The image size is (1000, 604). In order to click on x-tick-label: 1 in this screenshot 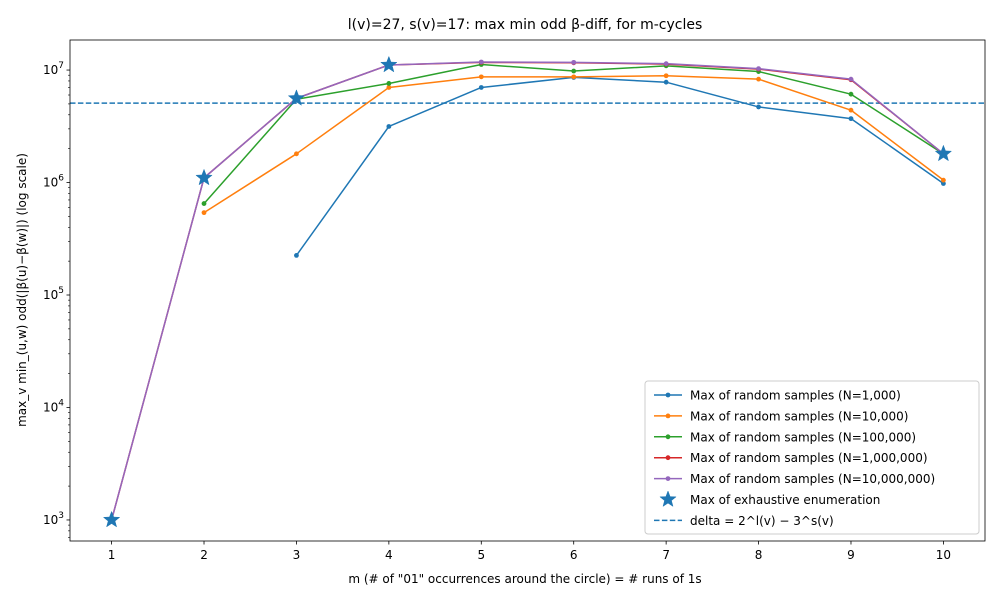, I will do `click(112, 555)`.